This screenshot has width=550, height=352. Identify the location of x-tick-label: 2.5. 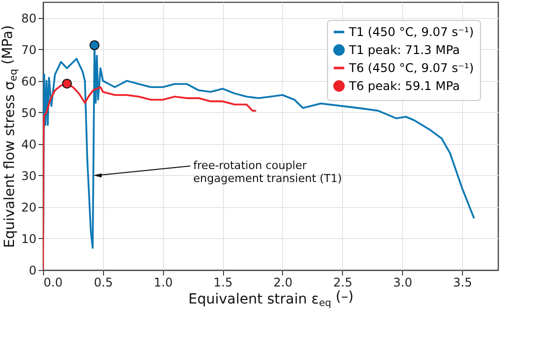
(342, 283).